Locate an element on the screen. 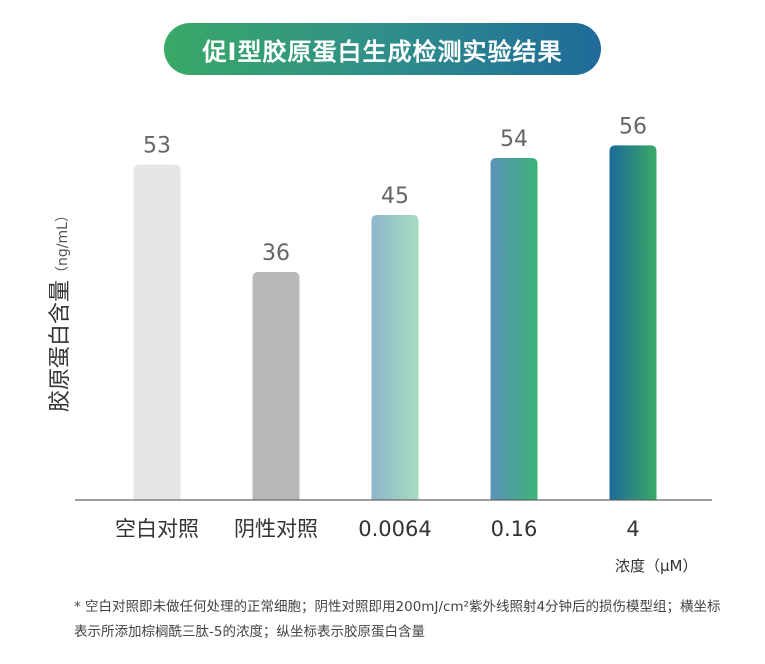 The width and height of the screenshot is (765, 664). value-label-4: 54 is located at coordinates (514, 139).